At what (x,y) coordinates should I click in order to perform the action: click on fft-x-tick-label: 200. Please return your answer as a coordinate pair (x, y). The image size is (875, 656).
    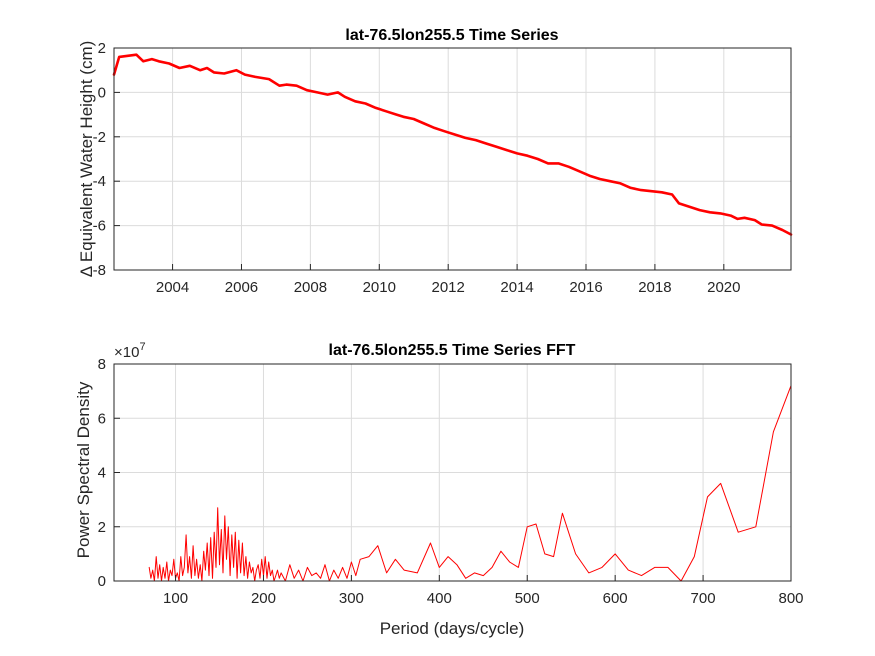
    Looking at the image, I should click on (263, 598).